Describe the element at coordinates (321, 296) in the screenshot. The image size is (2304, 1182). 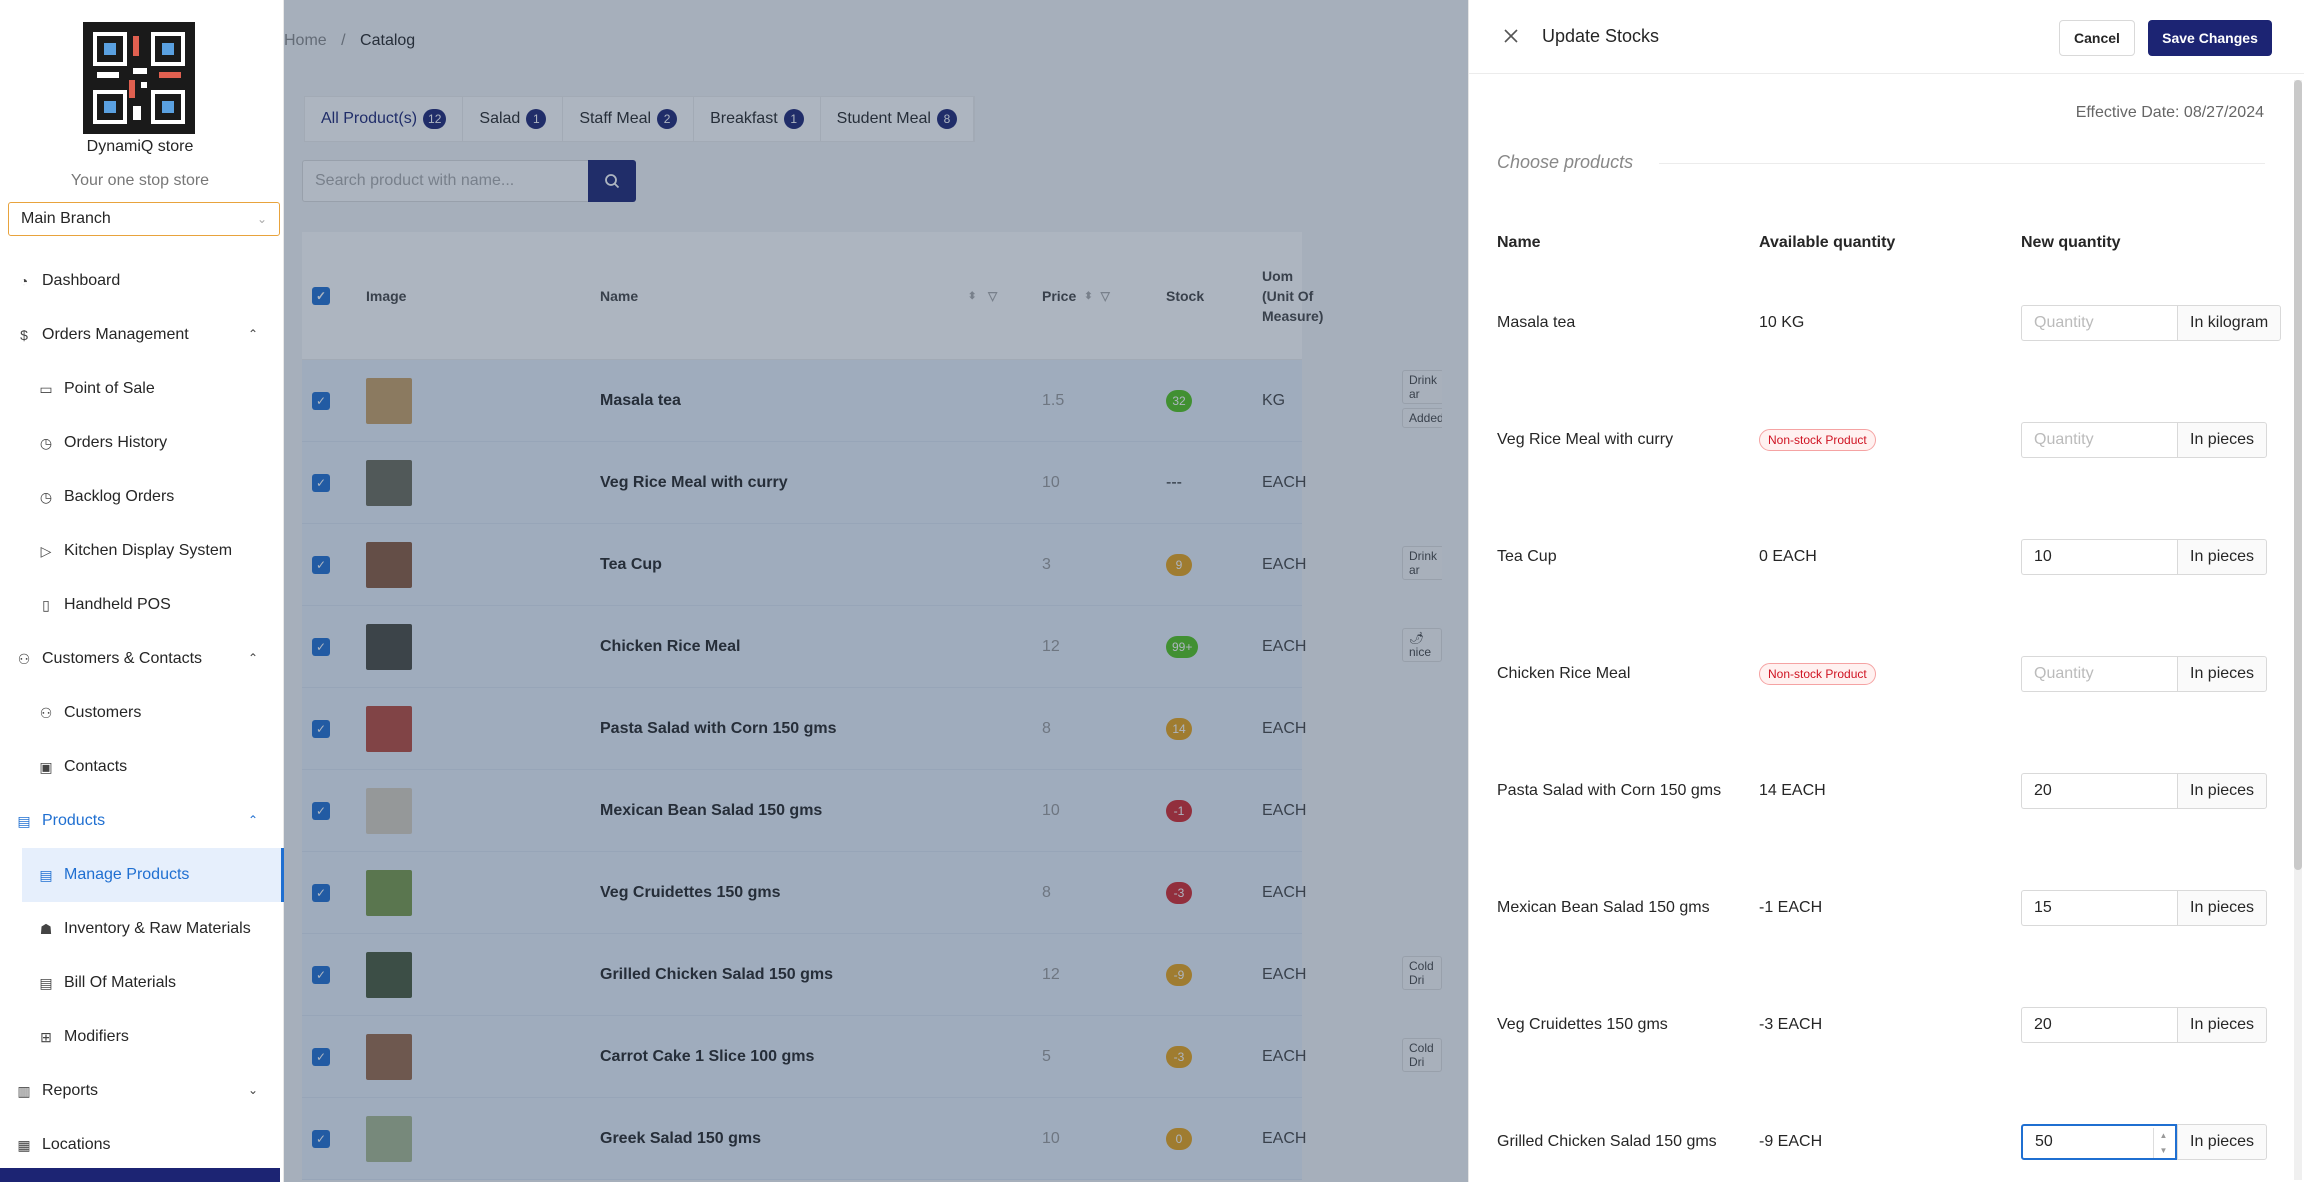
I see `select-all-checkbox: ✓` at that location.